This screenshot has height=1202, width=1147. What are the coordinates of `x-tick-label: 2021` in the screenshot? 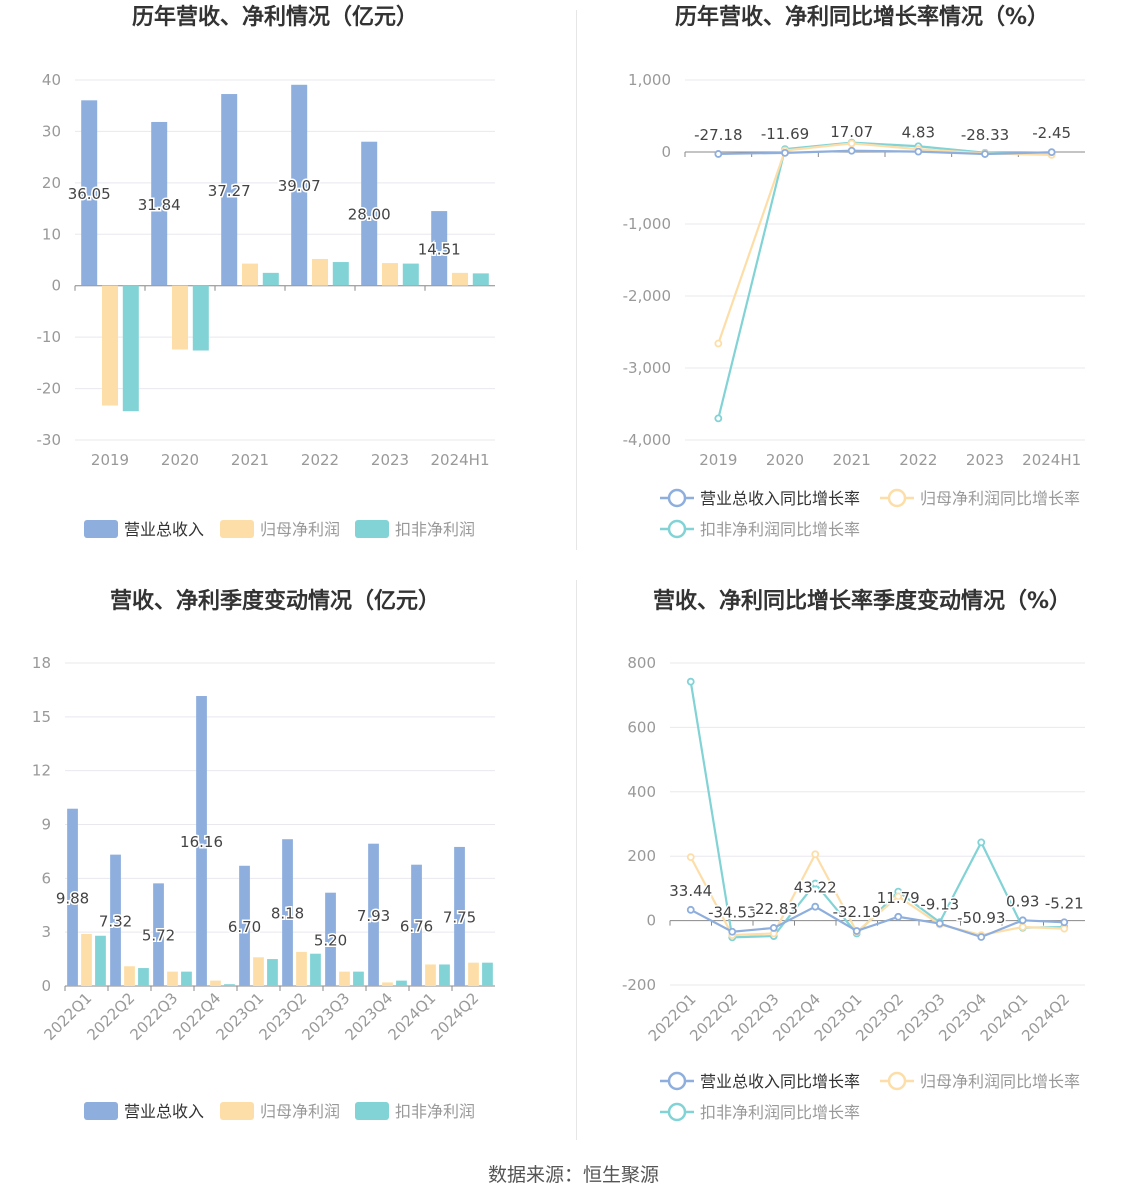 It's located at (250, 460).